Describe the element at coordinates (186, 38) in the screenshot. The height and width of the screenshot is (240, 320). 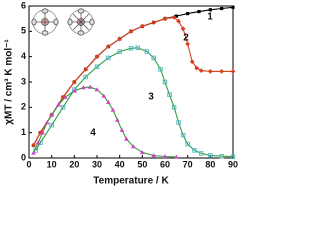
I see `curve-label: 2` at that location.